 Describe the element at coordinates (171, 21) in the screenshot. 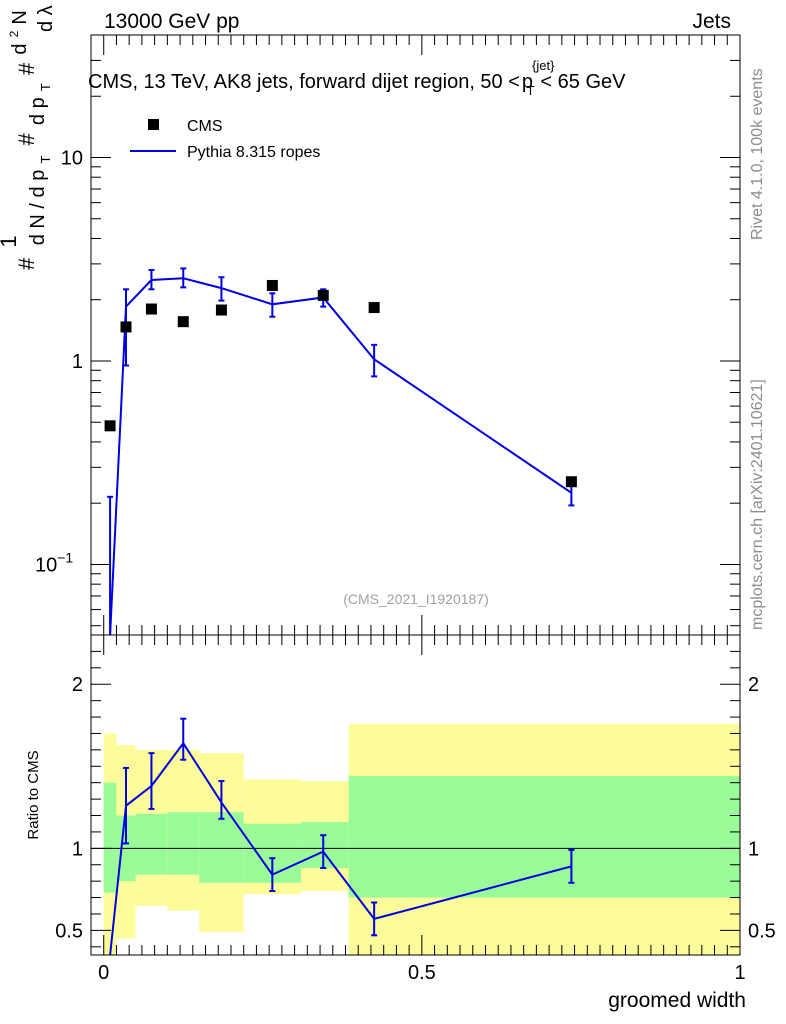

I see `header-left: 13000 GeV pp` at that location.